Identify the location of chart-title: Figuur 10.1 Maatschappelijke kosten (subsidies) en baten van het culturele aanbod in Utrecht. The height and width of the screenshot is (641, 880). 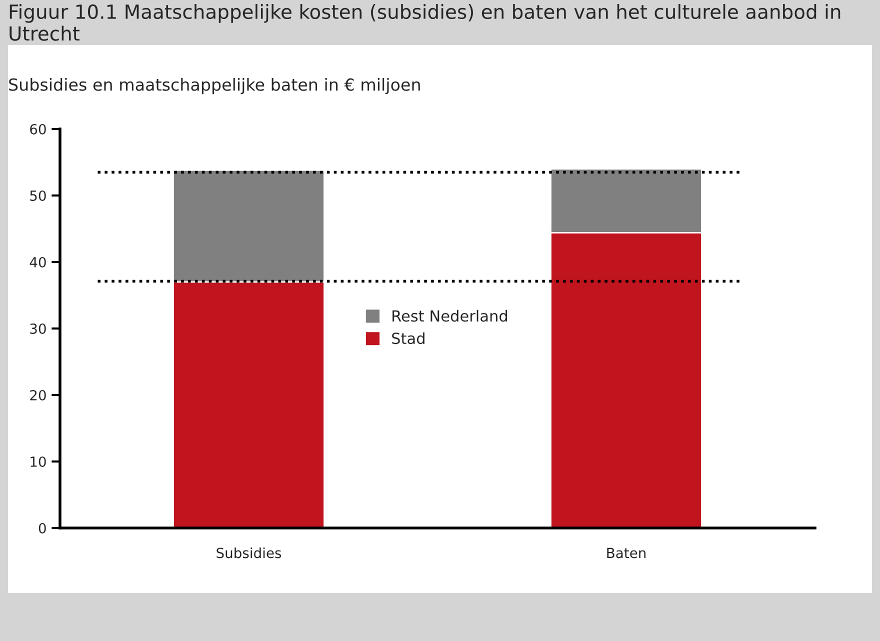
(425, 22).